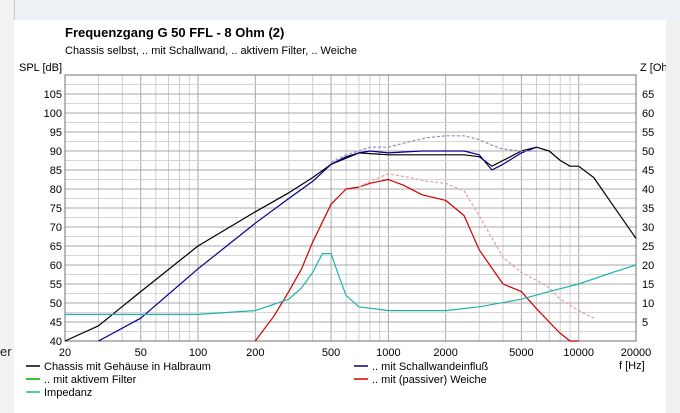 Image resolution: width=680 pixels, height=413 pixels. What do you see at coordinates (347, 10) in the screenshot?
I see `top-bar` at bounding box center [347, 10].